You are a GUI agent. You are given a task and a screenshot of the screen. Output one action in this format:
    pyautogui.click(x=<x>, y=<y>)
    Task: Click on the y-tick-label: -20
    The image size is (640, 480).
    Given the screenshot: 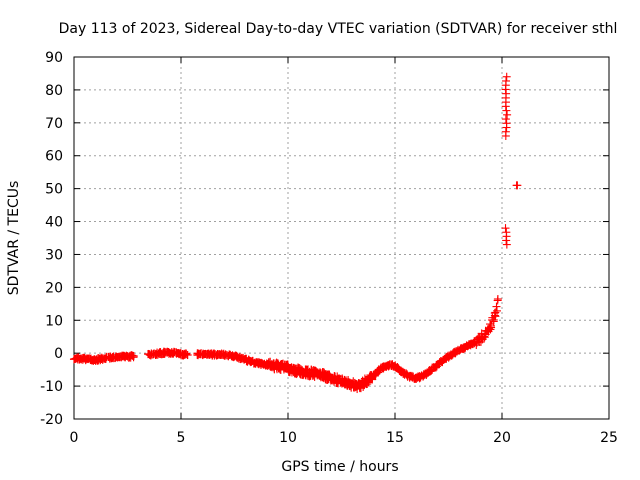 What is the action you would take?
    pyautogui.click(x=51, y=420)
    